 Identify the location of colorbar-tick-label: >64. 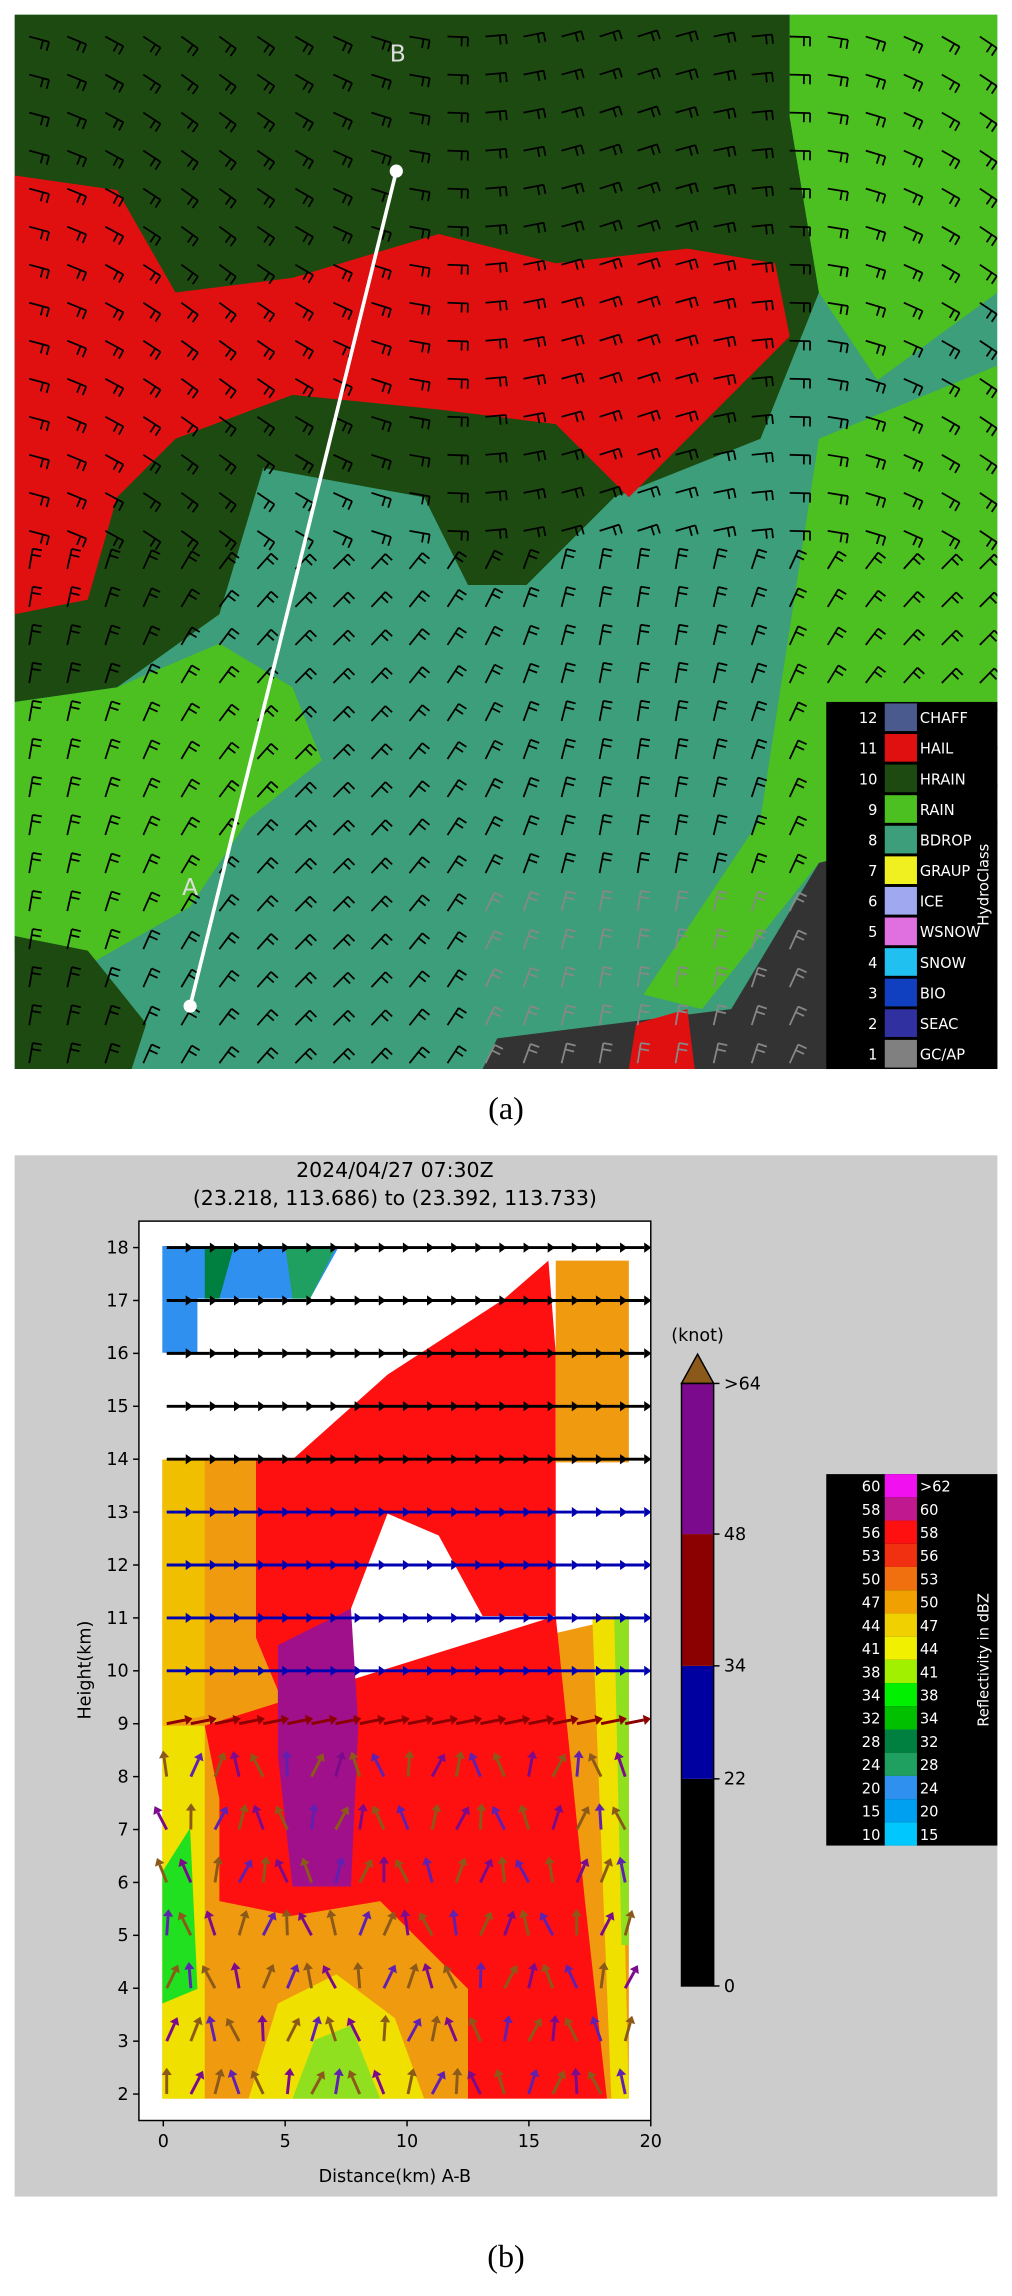
(742, 1384).